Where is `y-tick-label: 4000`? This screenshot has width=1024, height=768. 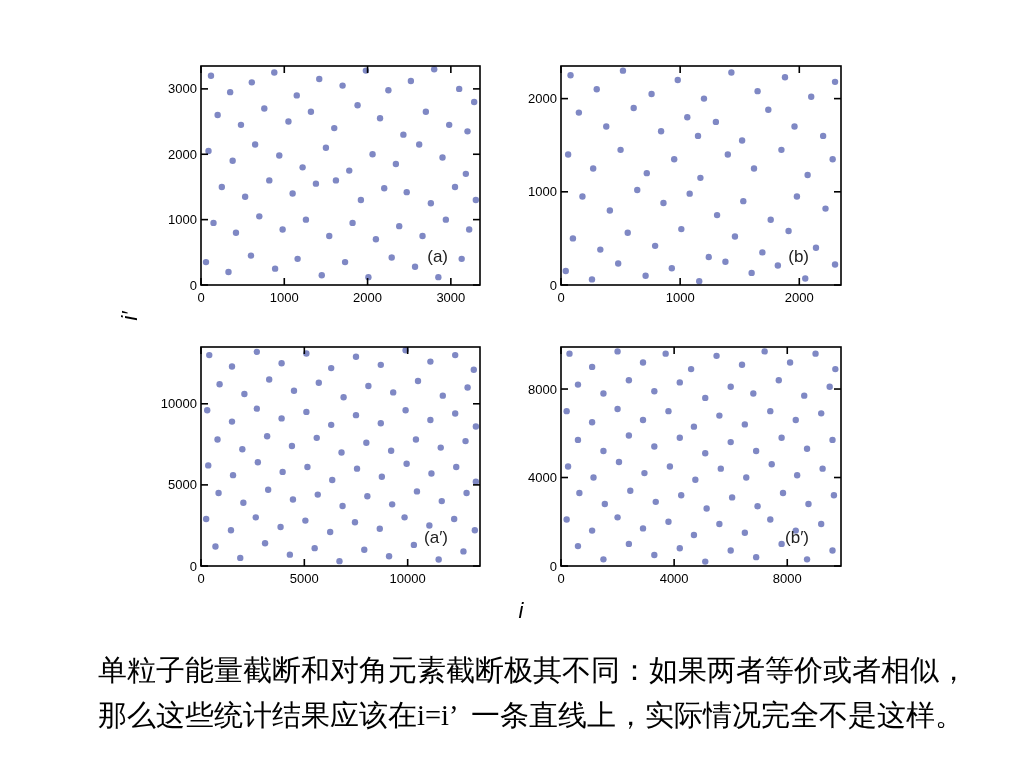 y-tick-label: 4000 is located at coordinates (542, 478).